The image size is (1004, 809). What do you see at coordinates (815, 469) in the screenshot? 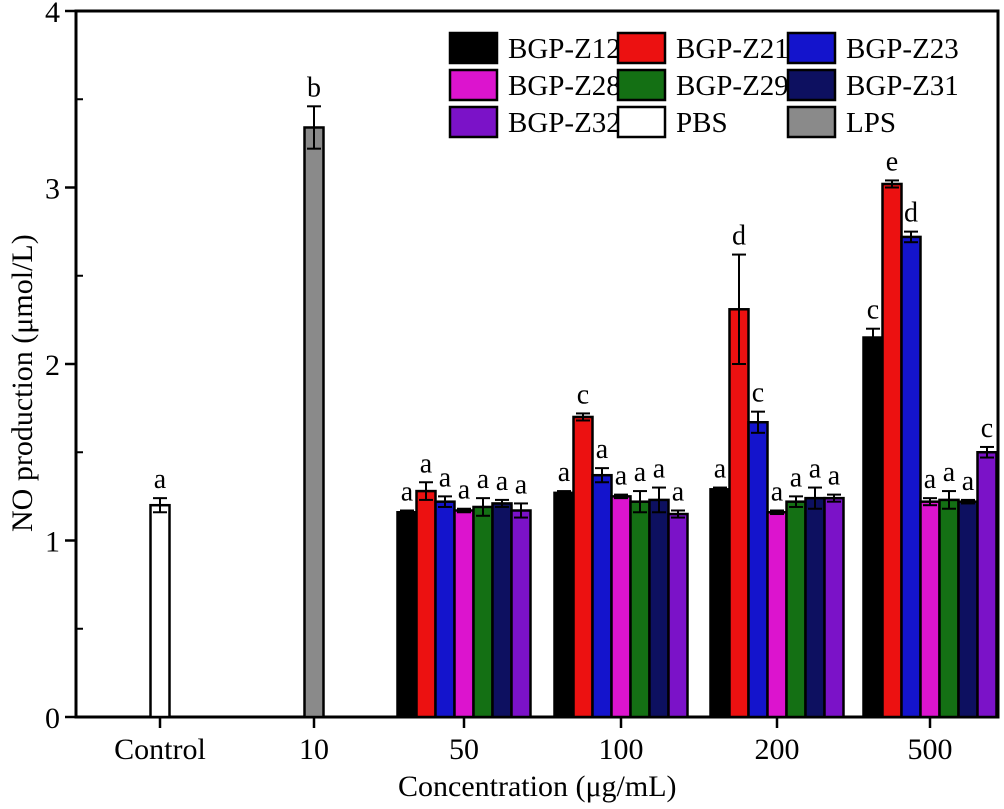
I see `sig-letter-BGP-Z31-200: a` at bounding box center [815, 469].